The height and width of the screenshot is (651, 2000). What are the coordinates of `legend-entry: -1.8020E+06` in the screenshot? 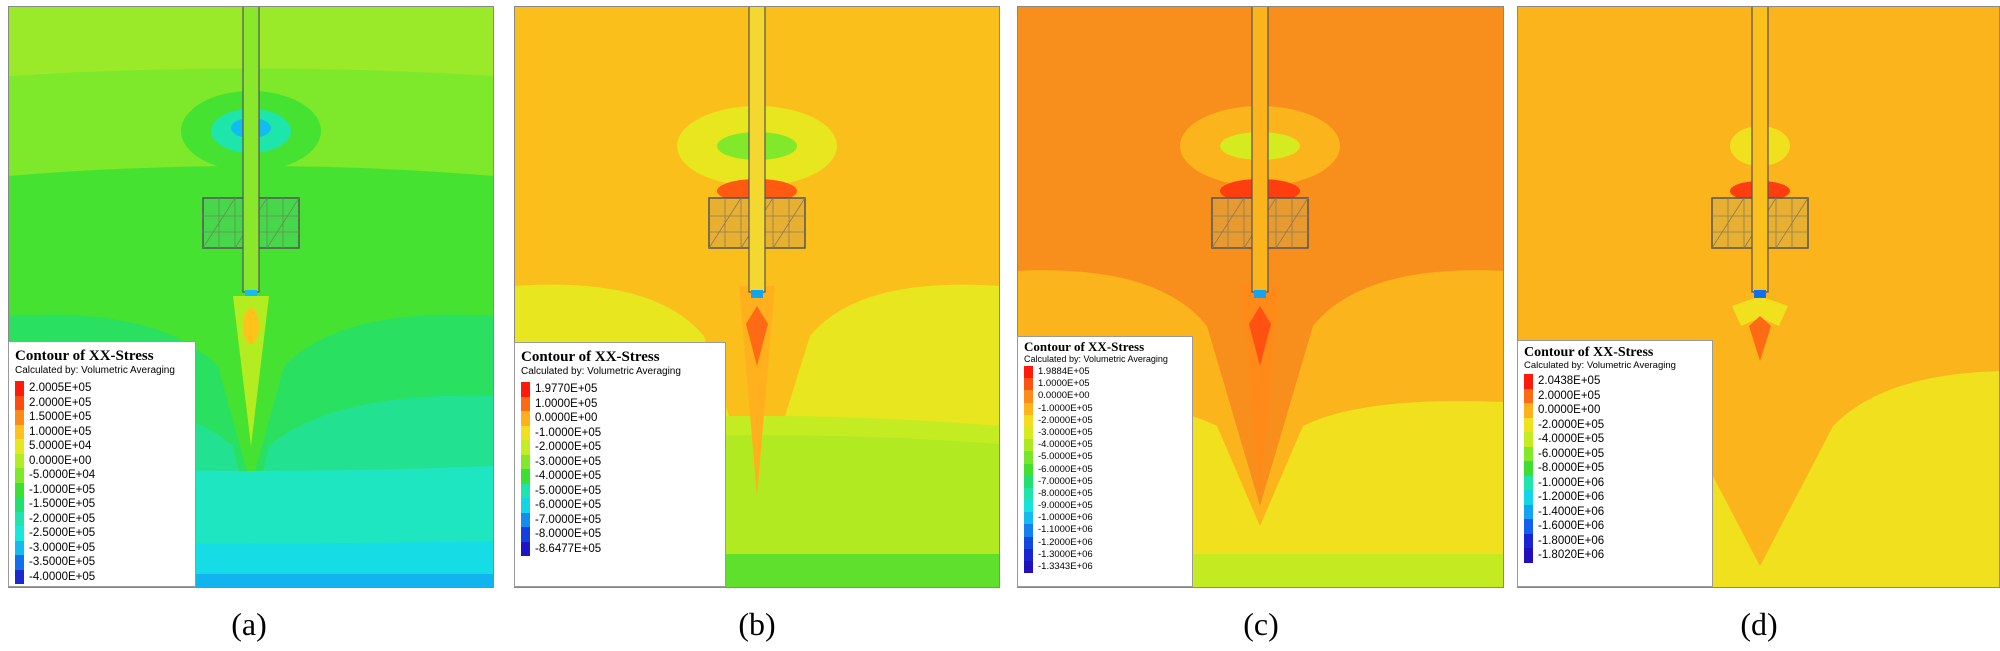 It's located at (1615, 555).